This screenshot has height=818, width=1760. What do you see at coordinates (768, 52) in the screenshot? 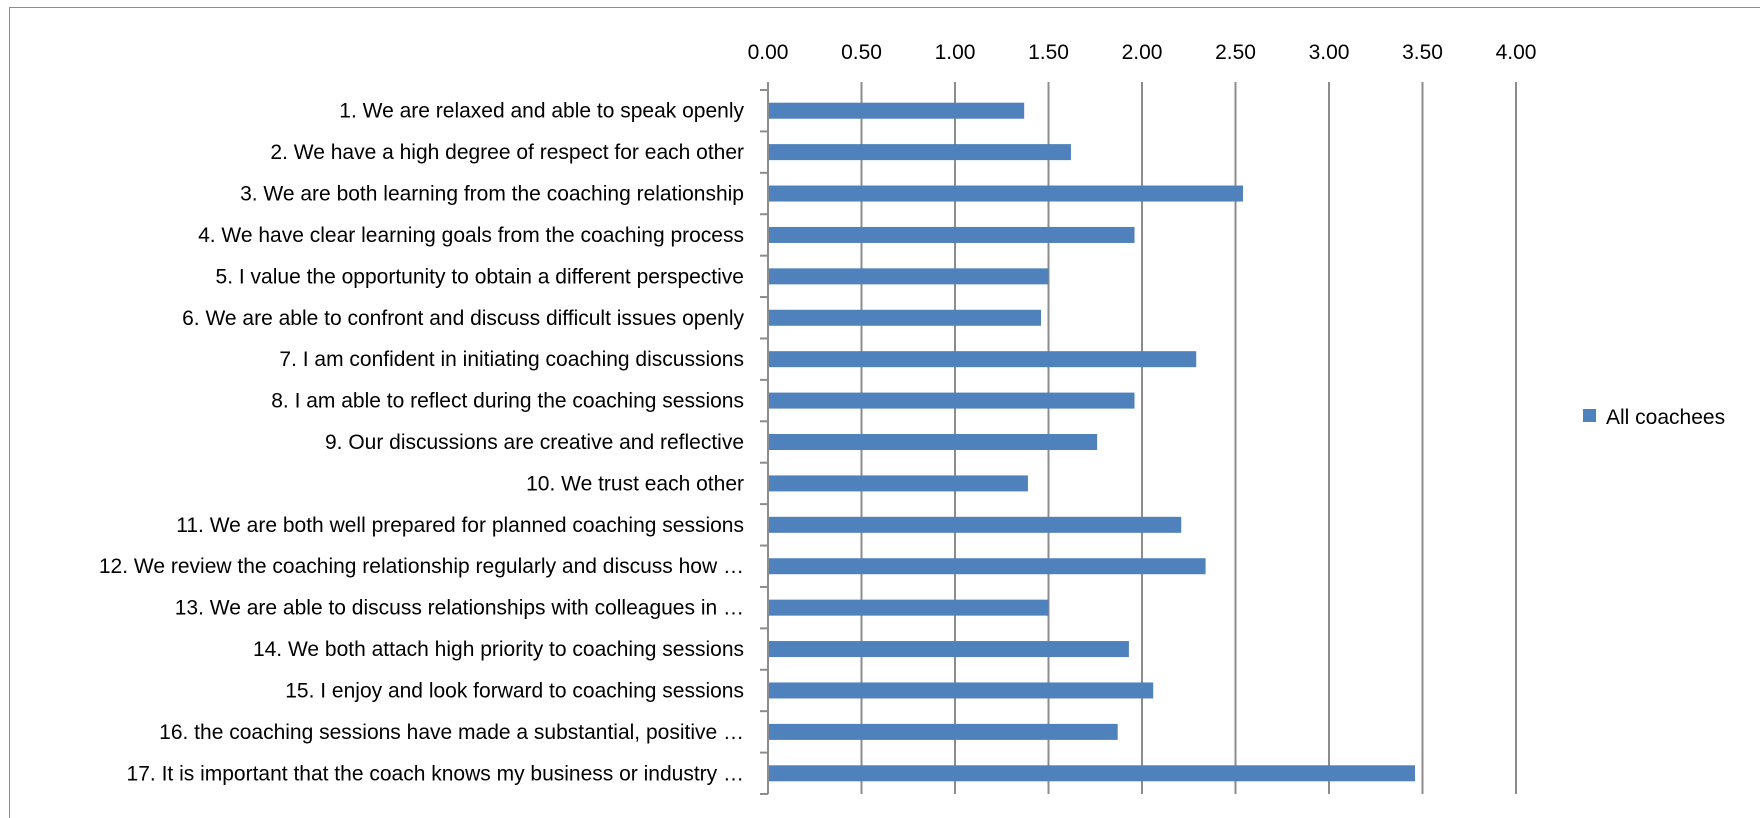
I see `x-tick-label: 0.00` at bounding box center [768, 52].